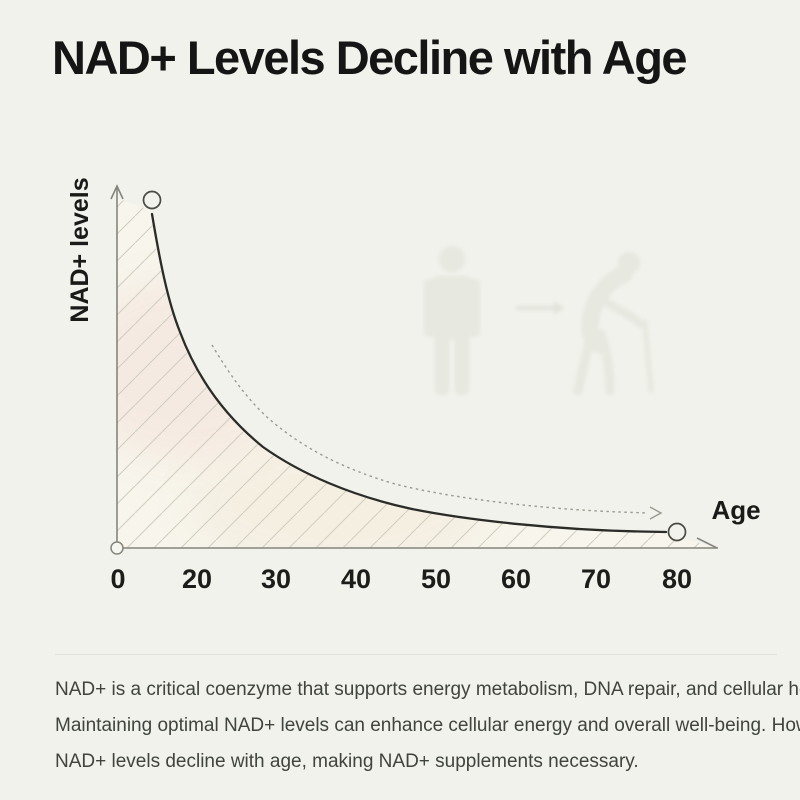 The width and height of the screenshot is (800, 800). What do you see at coordinates (117, 579) in the screenshot?
I see `x-tick-0: 0` at bounding box center [117, 579].